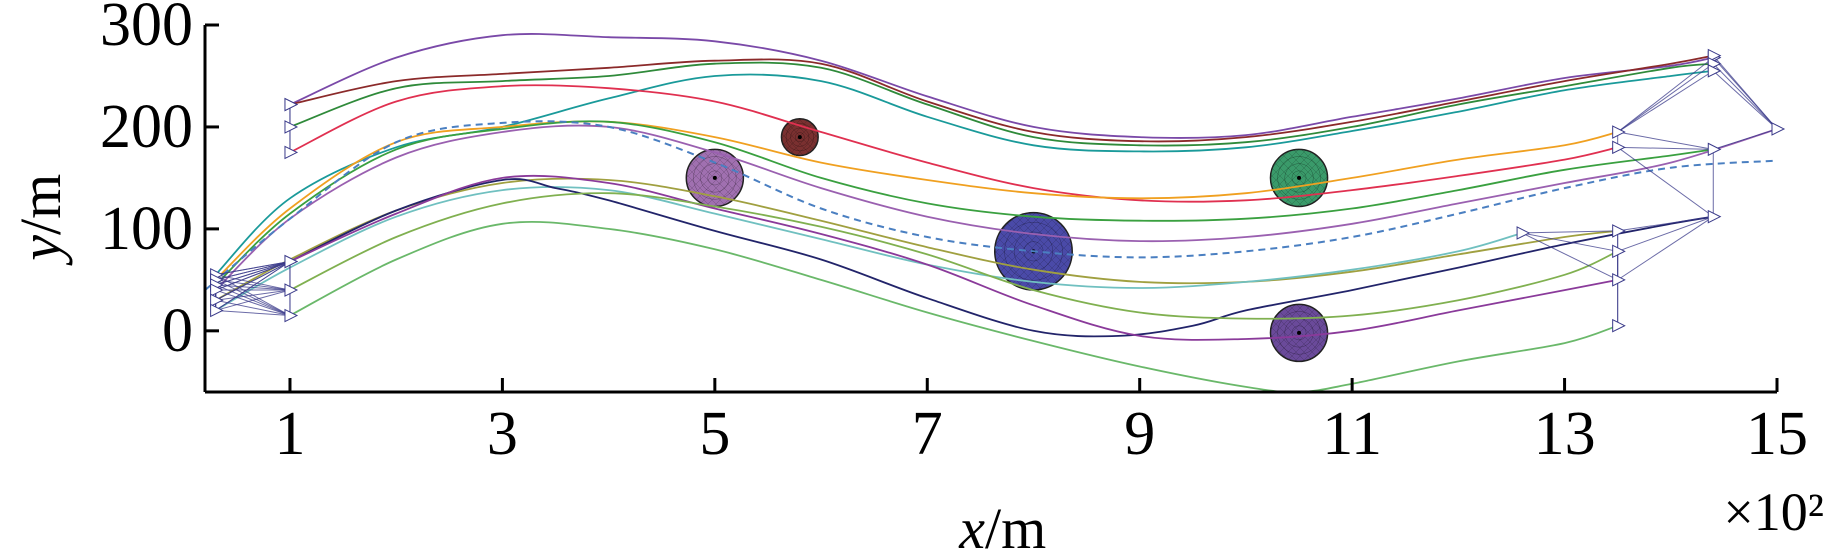 The image size is (1829, 558). Describe the element at coordinates (1777, 434) in the screenshot. I see `x-tick-label-15: 15` at that location.